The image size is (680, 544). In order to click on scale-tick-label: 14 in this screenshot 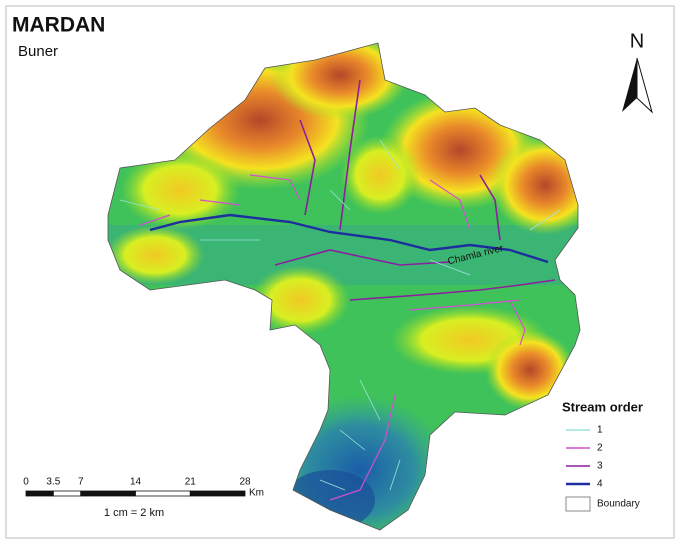, I will do `click(136, 482)`.